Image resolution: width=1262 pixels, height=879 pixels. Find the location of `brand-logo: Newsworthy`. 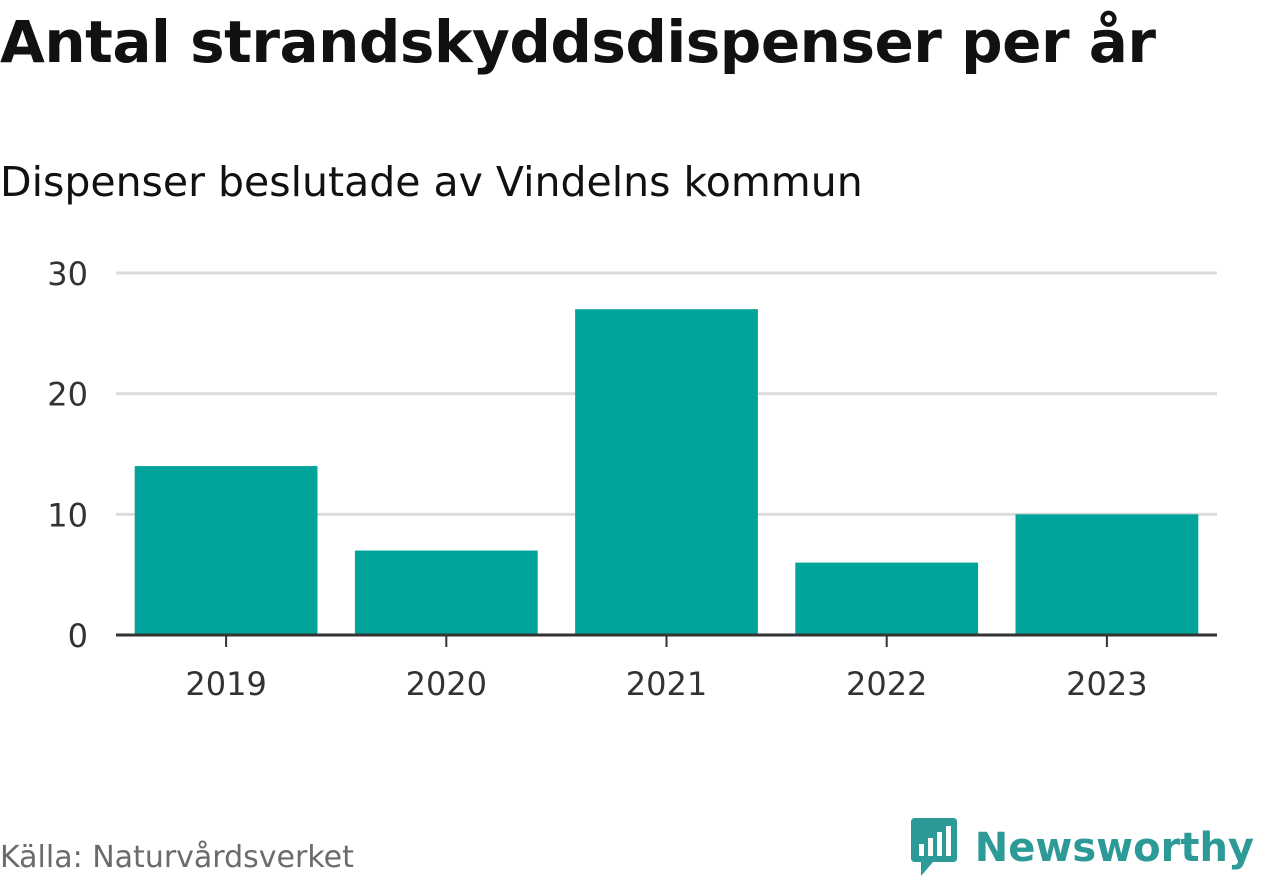

brand-logo: Newsworthy is located at coordinates (1081, 848).